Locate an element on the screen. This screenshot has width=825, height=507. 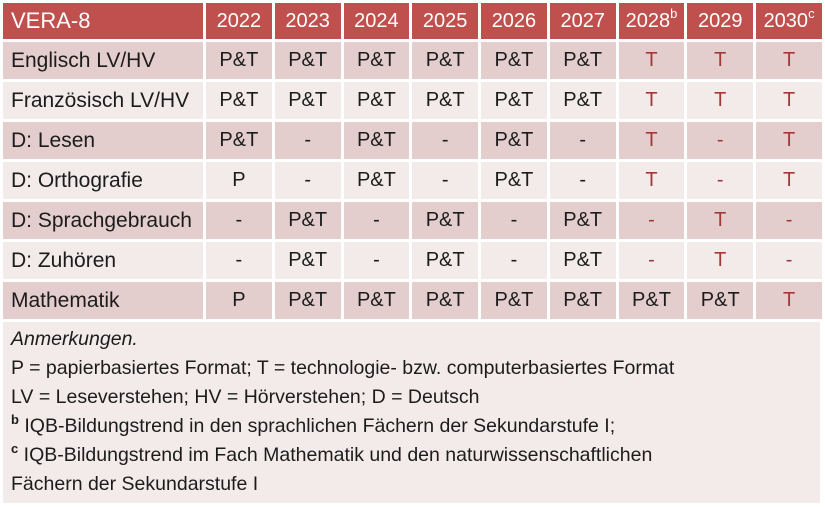
year-header-2024: 2024 is located at coordinates (376, 21).